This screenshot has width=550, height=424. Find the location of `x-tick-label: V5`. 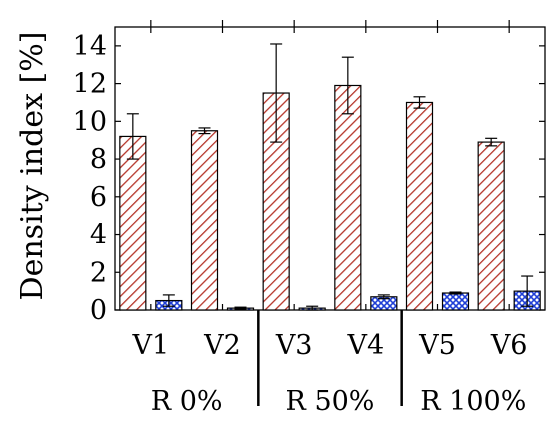

x-tick-label: V5 is located at coordinates (437, 345).